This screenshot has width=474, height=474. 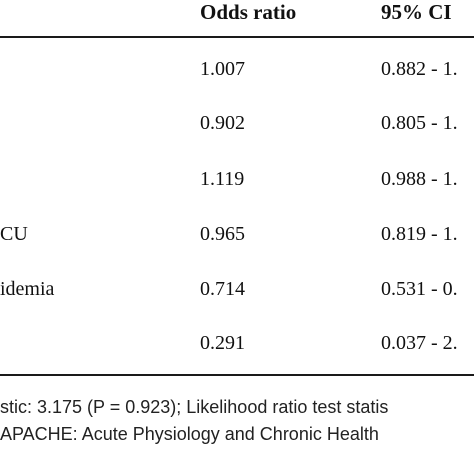 I want to click on odds-ratio-cell: 0.714, so click(x=222, y=289).